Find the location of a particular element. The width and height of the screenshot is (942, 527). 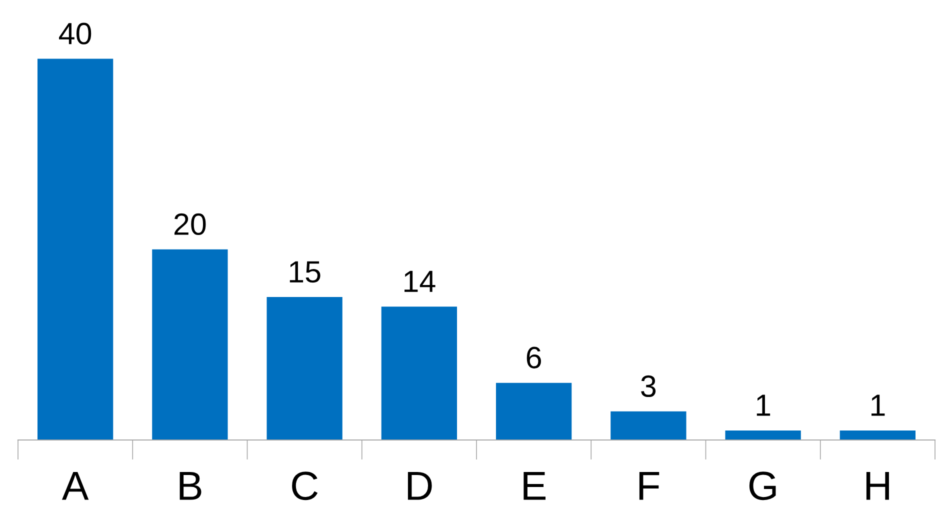

data-label: 6 is located at coordinates (533, 357).